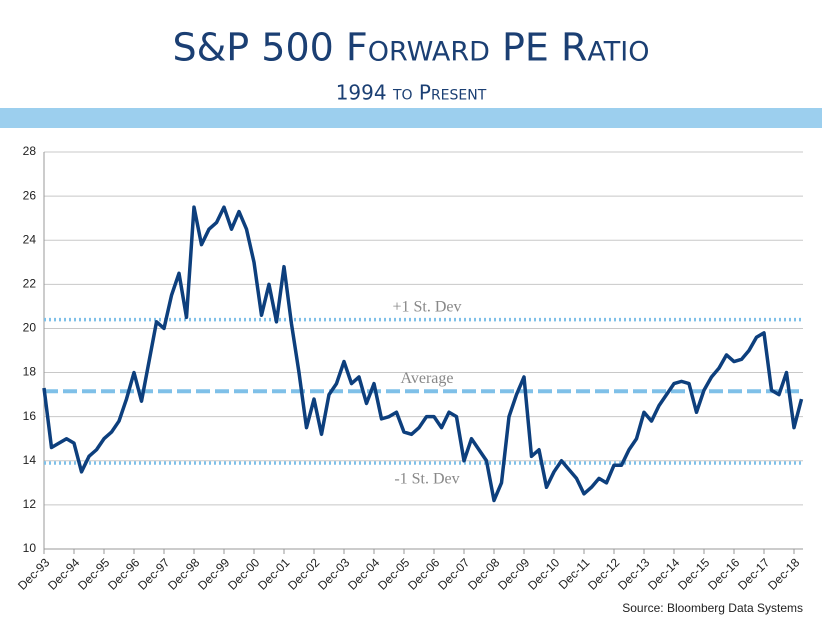 The height and width of the screenshot is (617, 822). I want to click on x-tick-label: Dec-07, so click(453, 573).